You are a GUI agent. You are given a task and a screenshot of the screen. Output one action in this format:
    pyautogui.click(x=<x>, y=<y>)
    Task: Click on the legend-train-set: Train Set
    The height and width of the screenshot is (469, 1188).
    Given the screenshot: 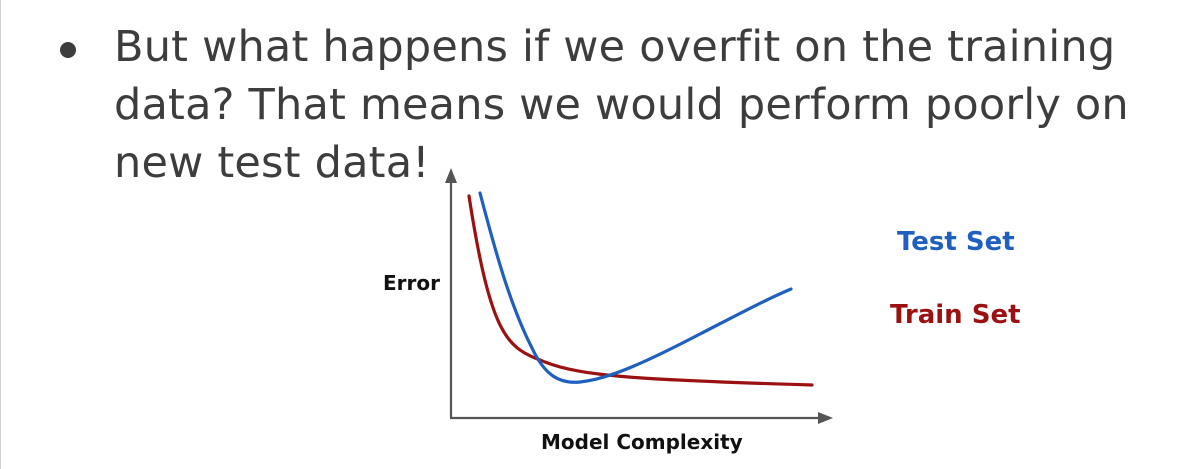 What is the action you would take?
    pyautogui.click(x=955, y=315)
    